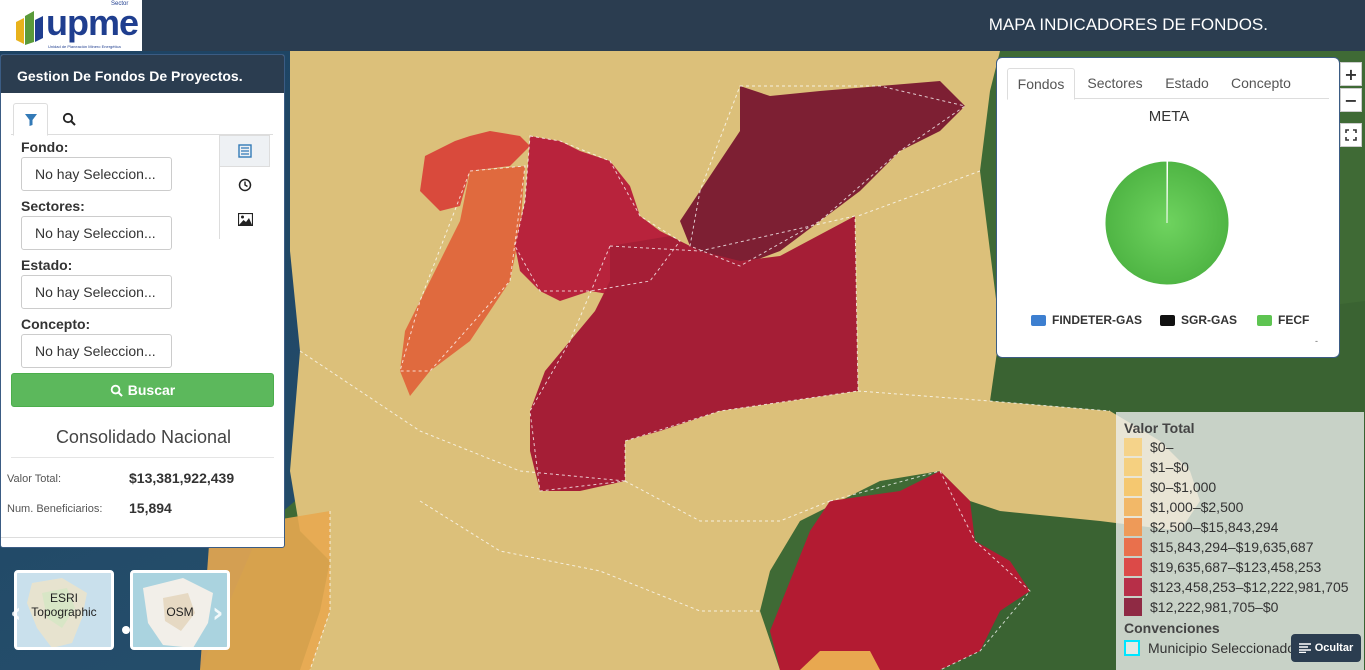 The width and height of the screenshot is (1365, 670). Describe the element at coordinates (1097, 320) in the screenshot. I see `legend-label-findeter: FINDETER-GAS` at that location.